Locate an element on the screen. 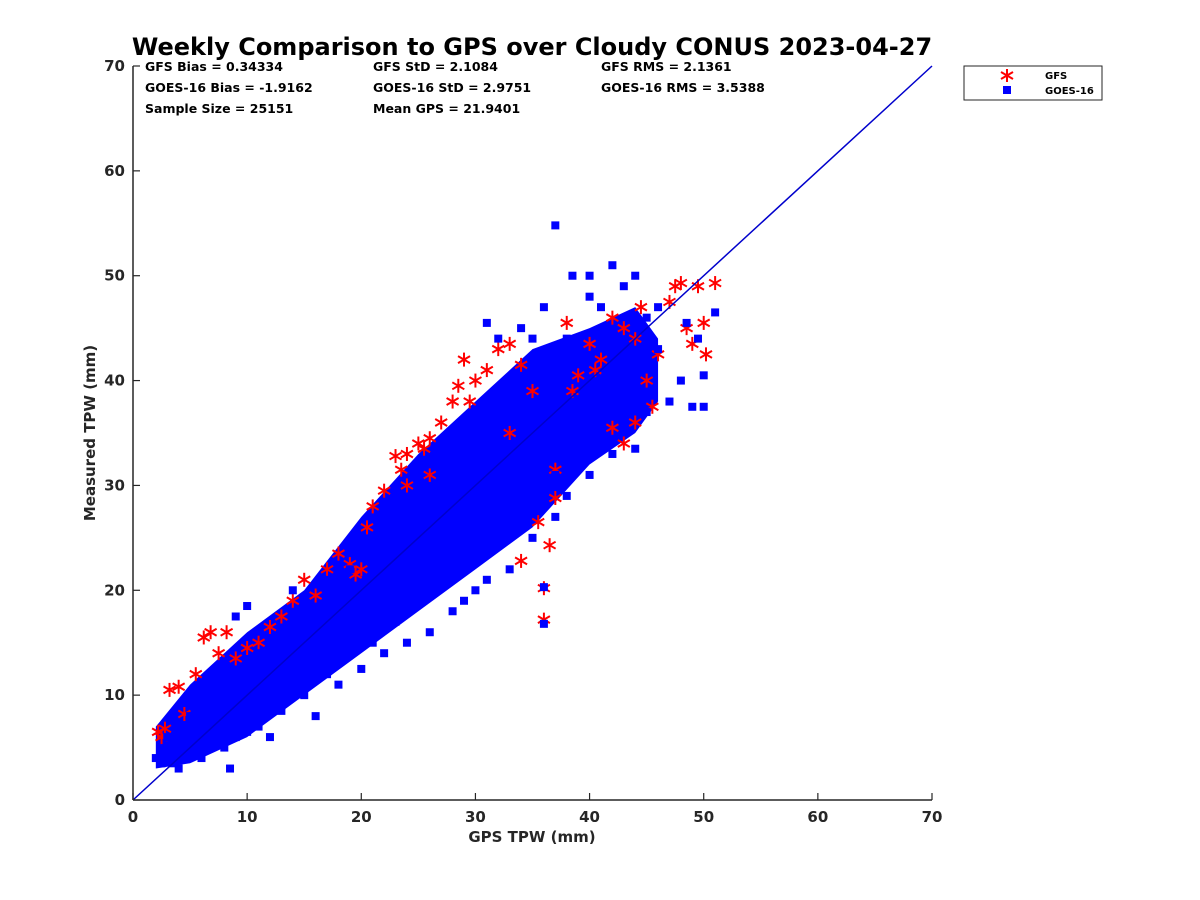  x-tick-label: 70 is located at coordinates (932, 817).